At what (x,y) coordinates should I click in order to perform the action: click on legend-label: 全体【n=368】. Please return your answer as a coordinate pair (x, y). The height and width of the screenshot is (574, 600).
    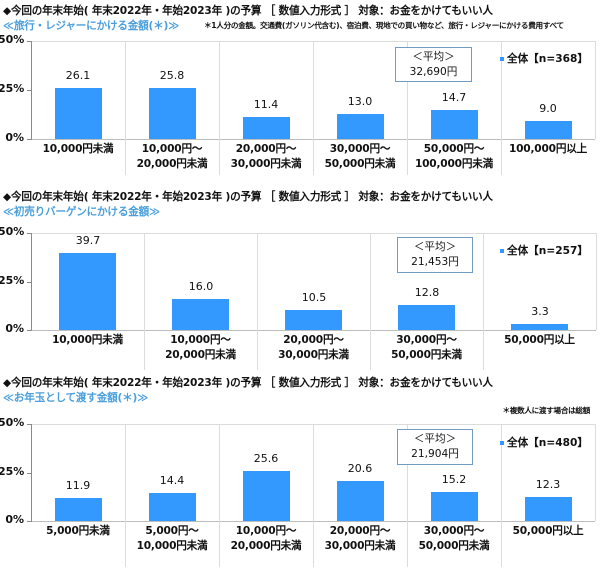
    Looking at the image, I should click on (547, 59).